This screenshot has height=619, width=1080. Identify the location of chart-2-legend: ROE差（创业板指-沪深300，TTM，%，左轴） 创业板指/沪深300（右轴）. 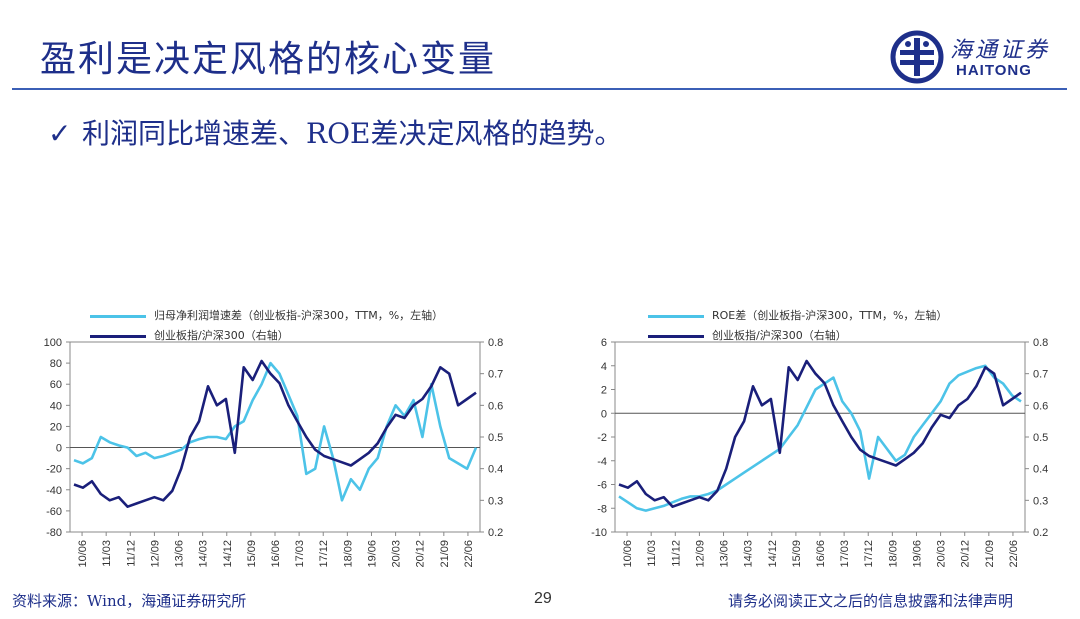
(797, 326).